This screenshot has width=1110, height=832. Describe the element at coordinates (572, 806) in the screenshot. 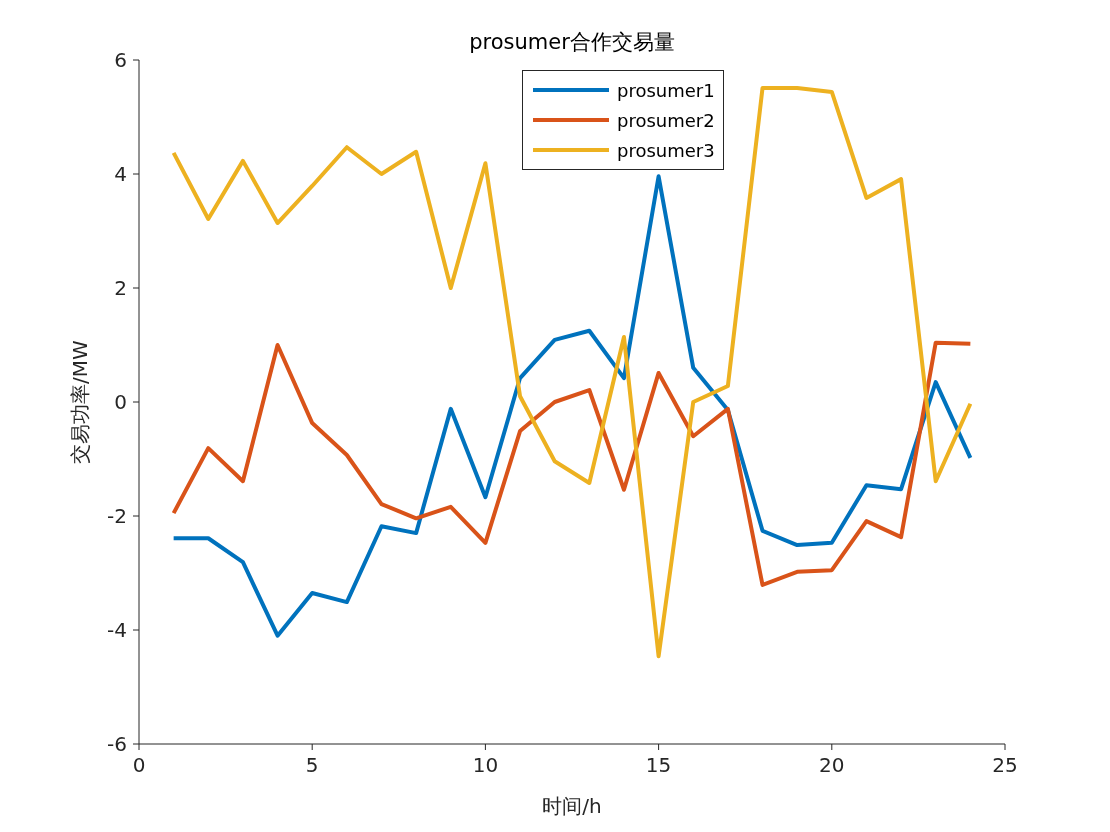

I see `x-axis-title: 时间/h` at that location.